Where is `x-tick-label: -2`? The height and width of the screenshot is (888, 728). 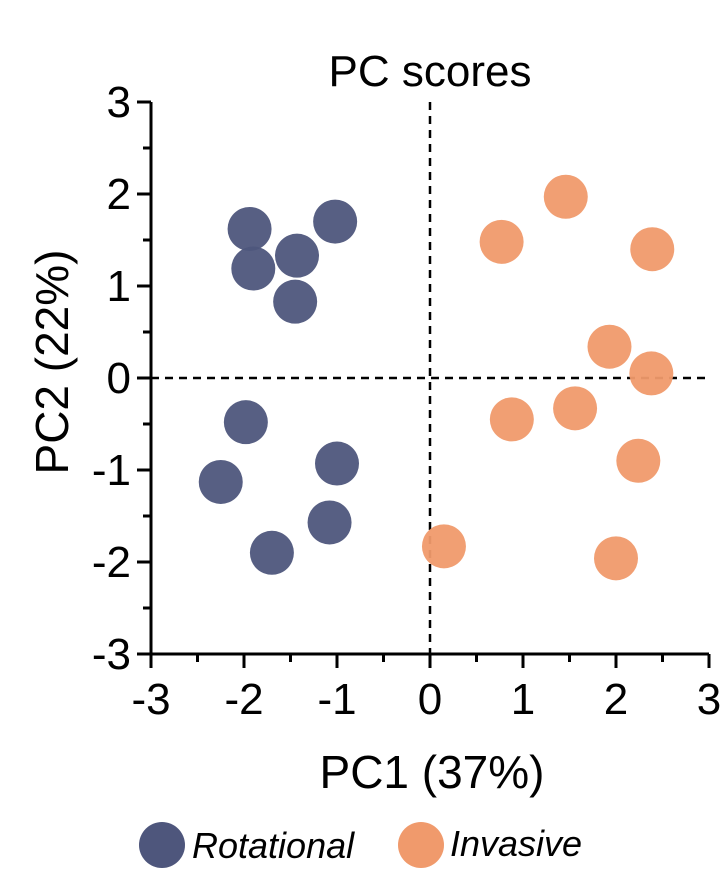
x-tick-label: -2 is located at coordinates (243, 699).